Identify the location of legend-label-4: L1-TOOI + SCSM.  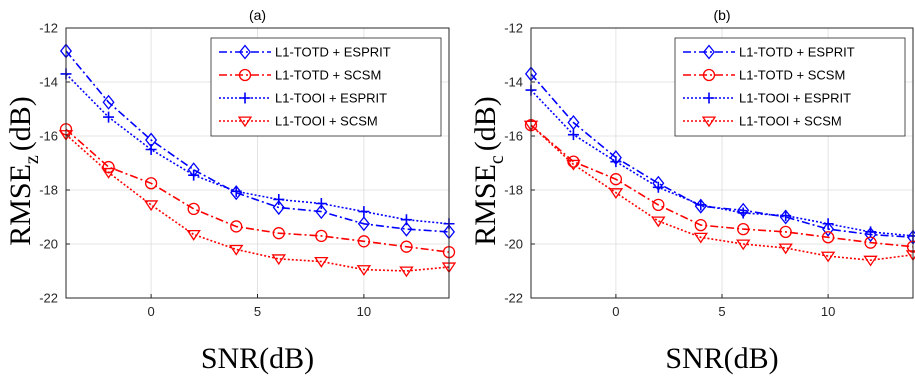
(326, 121).